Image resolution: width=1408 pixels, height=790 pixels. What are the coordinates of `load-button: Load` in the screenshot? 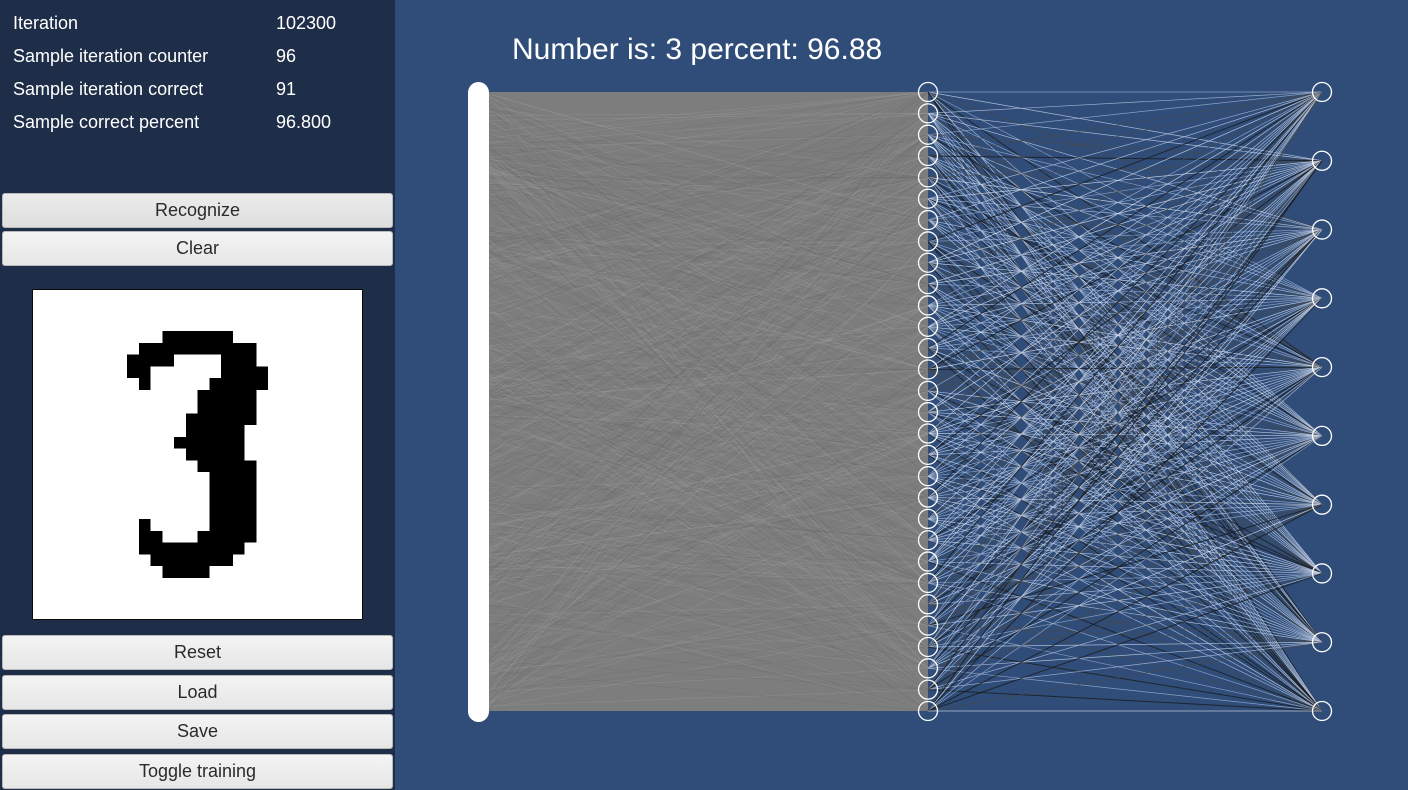 It's located at (197, 692).